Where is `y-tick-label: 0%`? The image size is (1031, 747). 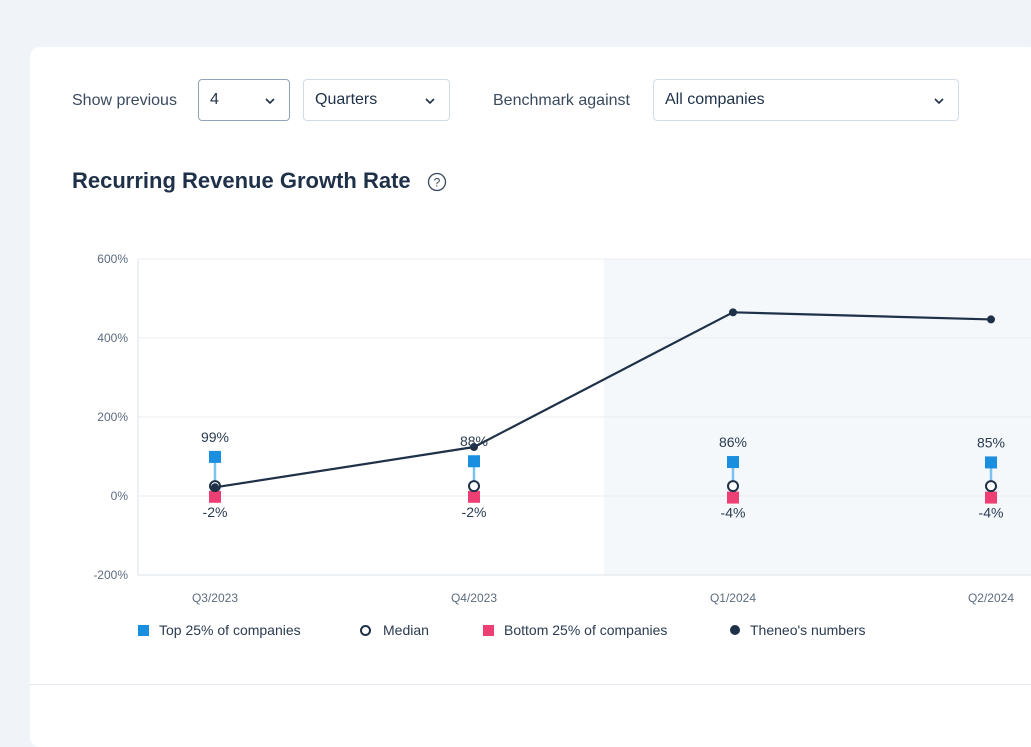
y-tick-label: 0% is located at coordinates (120, 496).